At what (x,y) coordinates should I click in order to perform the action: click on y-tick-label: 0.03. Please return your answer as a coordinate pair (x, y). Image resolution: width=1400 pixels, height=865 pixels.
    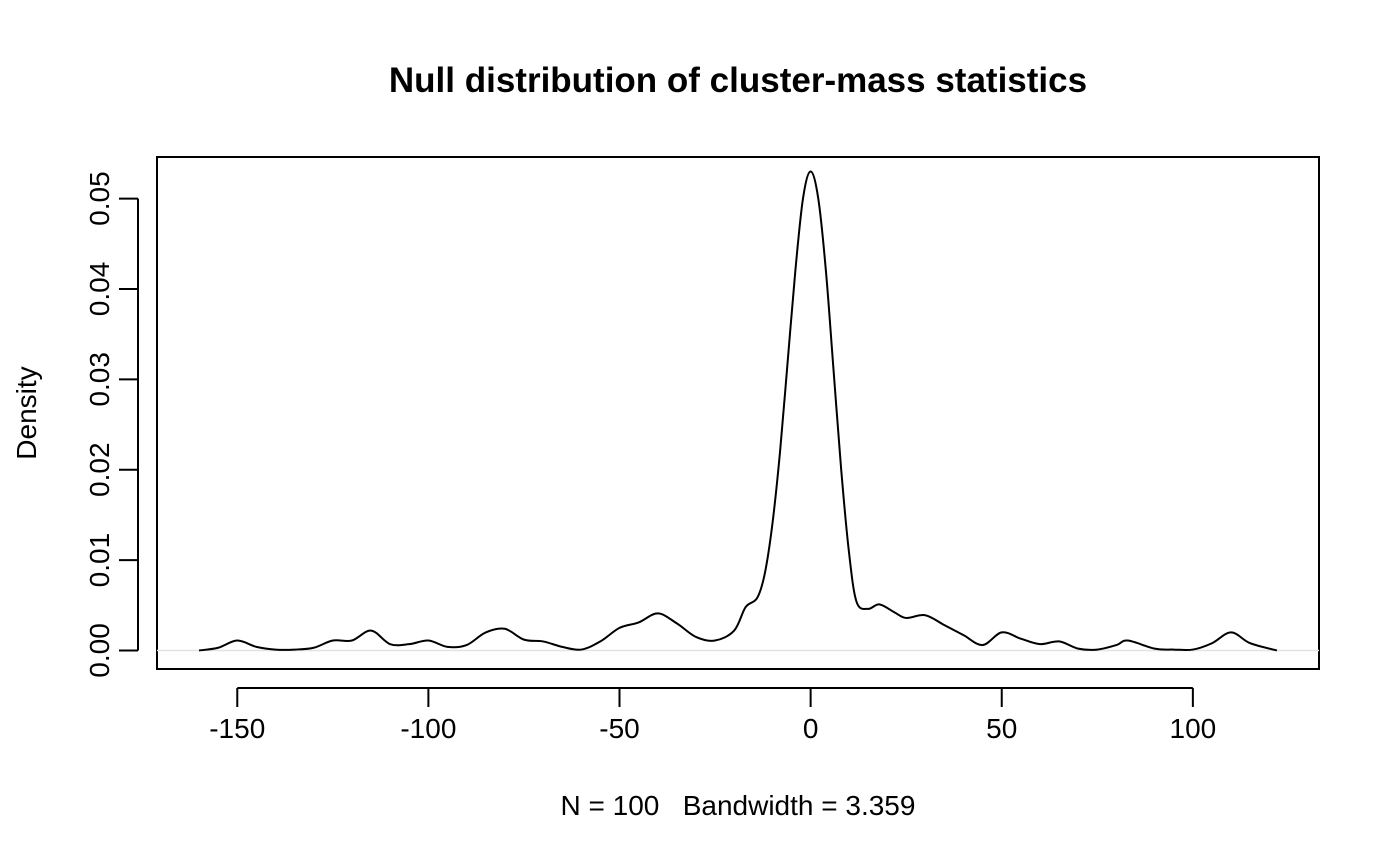
    Looking at the image, I should click on (99, 379).